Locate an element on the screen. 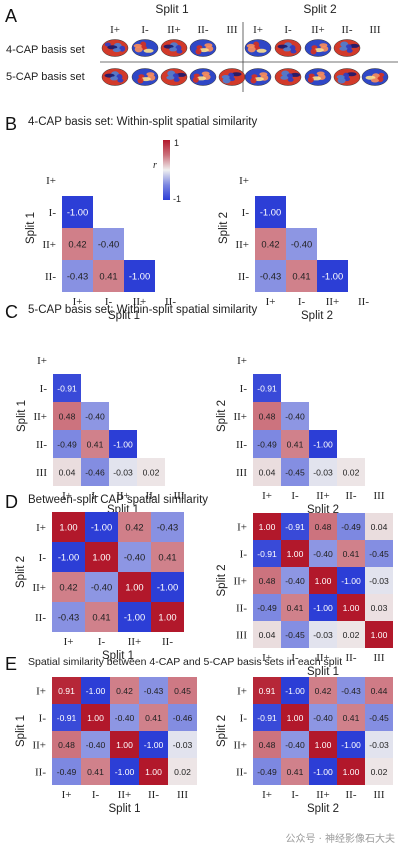 Image resolution: width=402 pixels, height=847 pixels. x-axis-label: Split 2 is located at coordinates (317, 316).